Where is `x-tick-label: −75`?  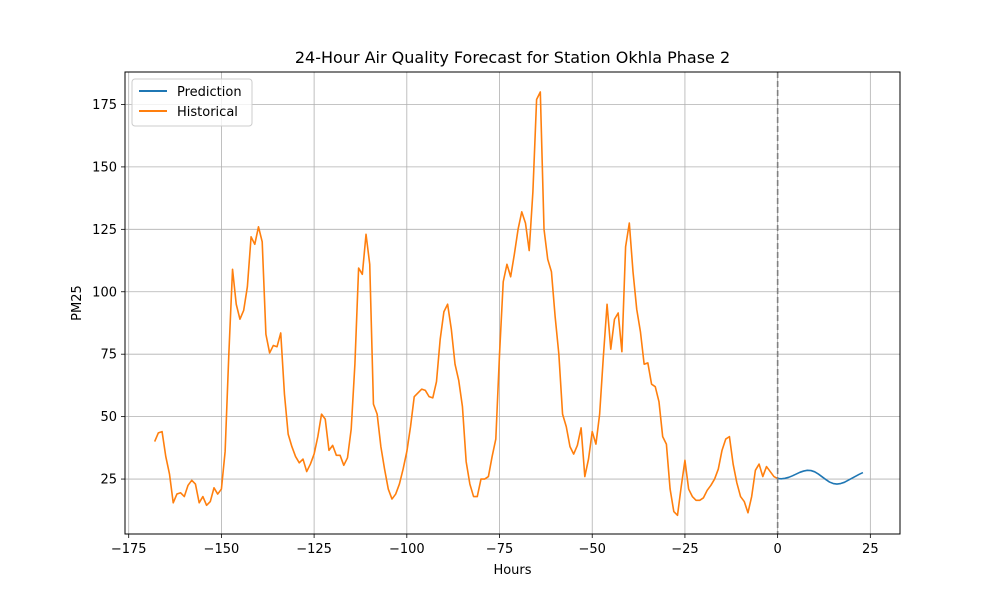
x-tick-label: −75 is located at coordinates (499, 549).